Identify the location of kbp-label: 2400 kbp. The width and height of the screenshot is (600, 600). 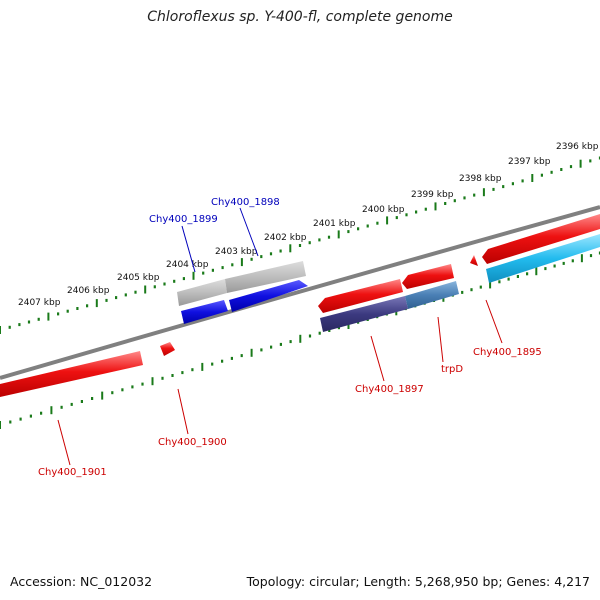
(383, 210).